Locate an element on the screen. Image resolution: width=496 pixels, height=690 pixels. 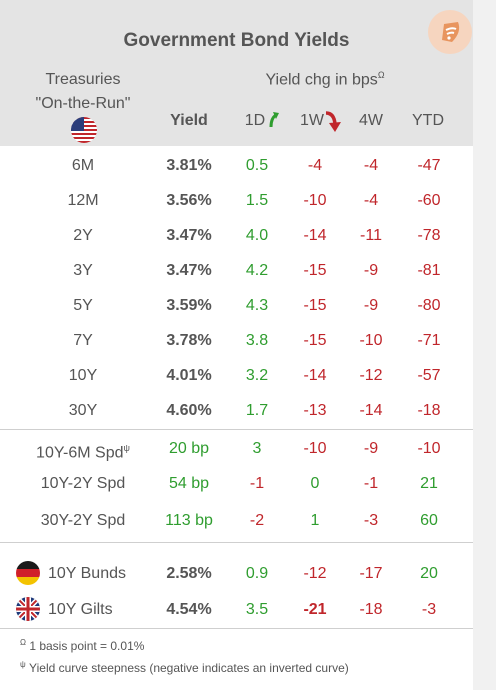
row-4w: -4 is located at coordinates (371, 200).